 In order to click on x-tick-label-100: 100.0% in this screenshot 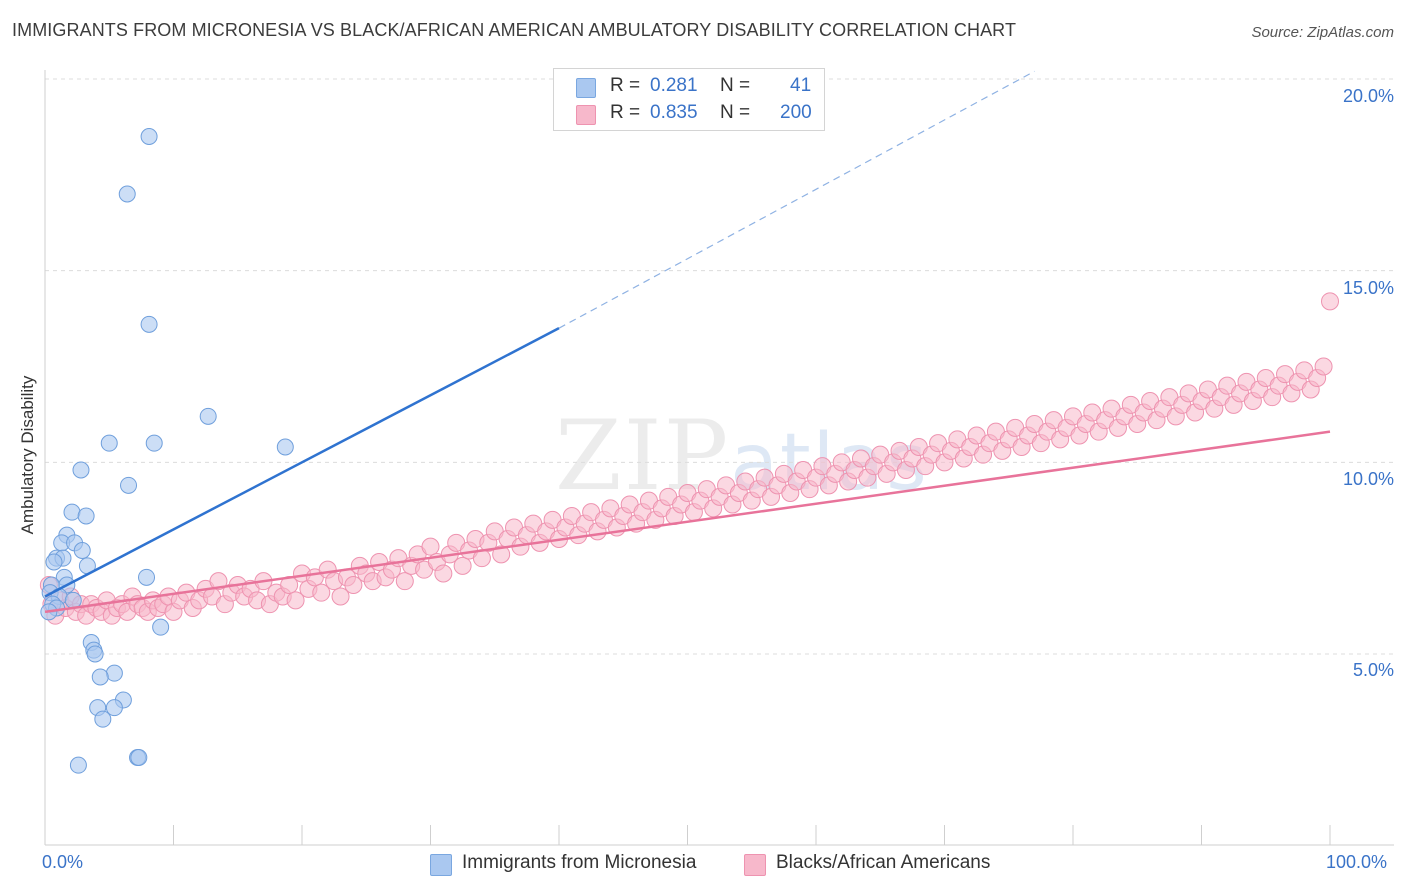, I will do `click(1357, 862)`.